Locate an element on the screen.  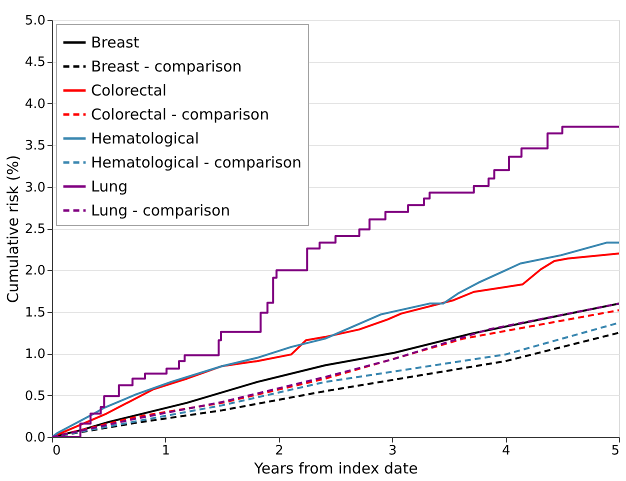
legend-label: Hematological is located at coordinates (145, 139).